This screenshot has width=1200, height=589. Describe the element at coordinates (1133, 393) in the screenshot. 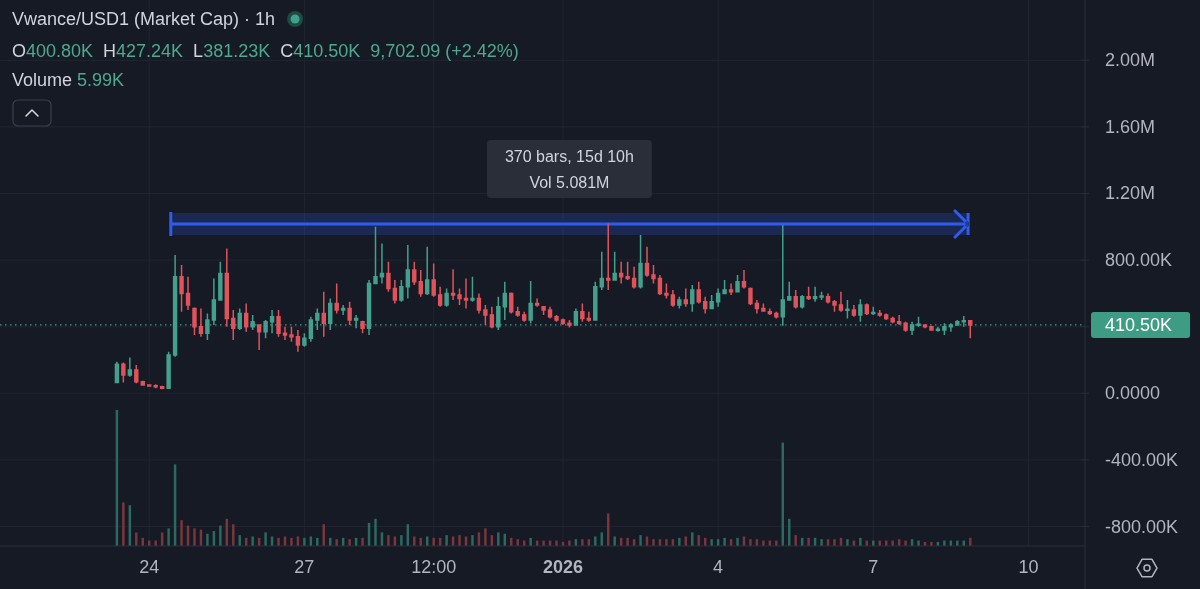

I see `y-tick-label: 0.0000` at that location.